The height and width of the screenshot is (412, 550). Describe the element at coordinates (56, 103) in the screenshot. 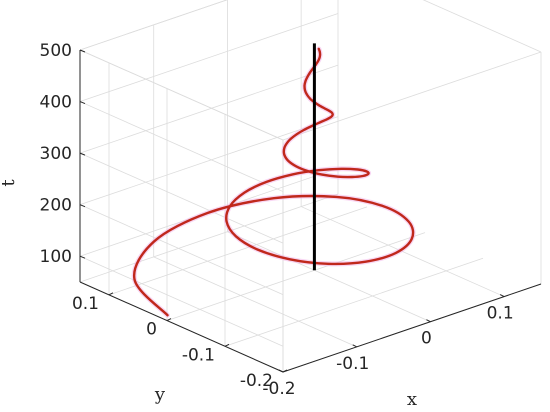

I see `t-tick-label: 400` at that location.